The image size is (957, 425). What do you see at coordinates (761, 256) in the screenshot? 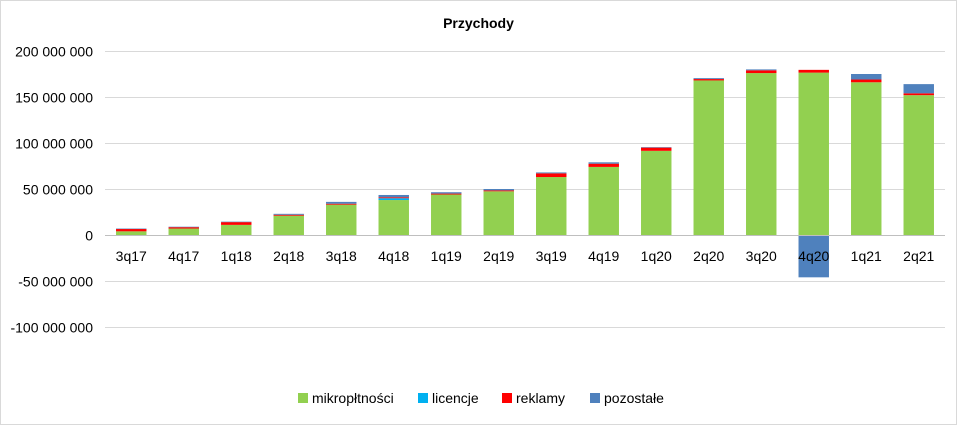
I see `x-tick-label: 3q20` at bounding box center [761, 256].